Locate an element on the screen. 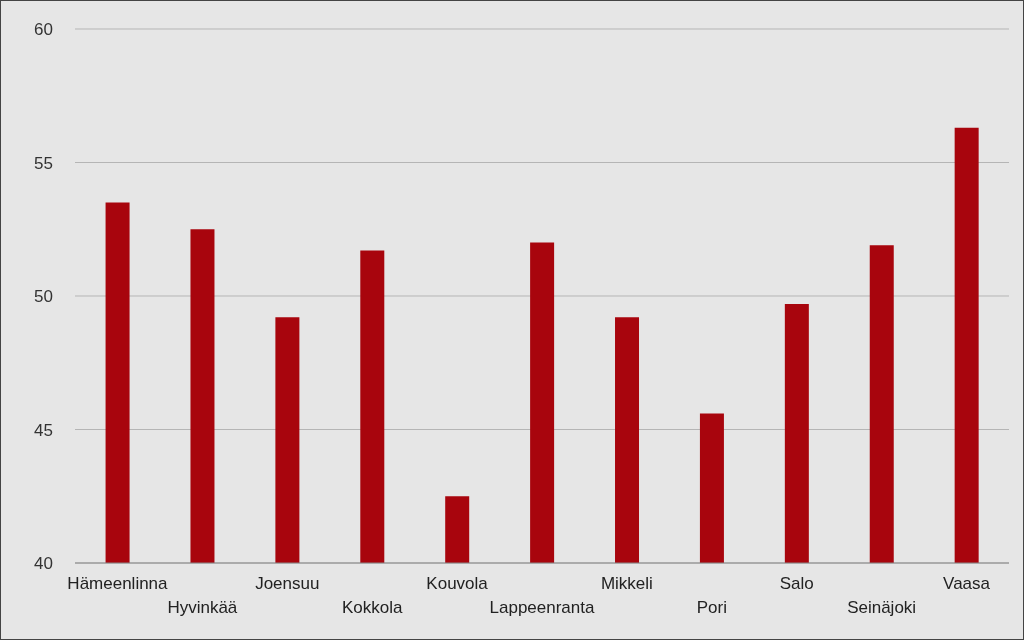  x-tick-label: Lappeenranta is located at coordinates (542, 607).